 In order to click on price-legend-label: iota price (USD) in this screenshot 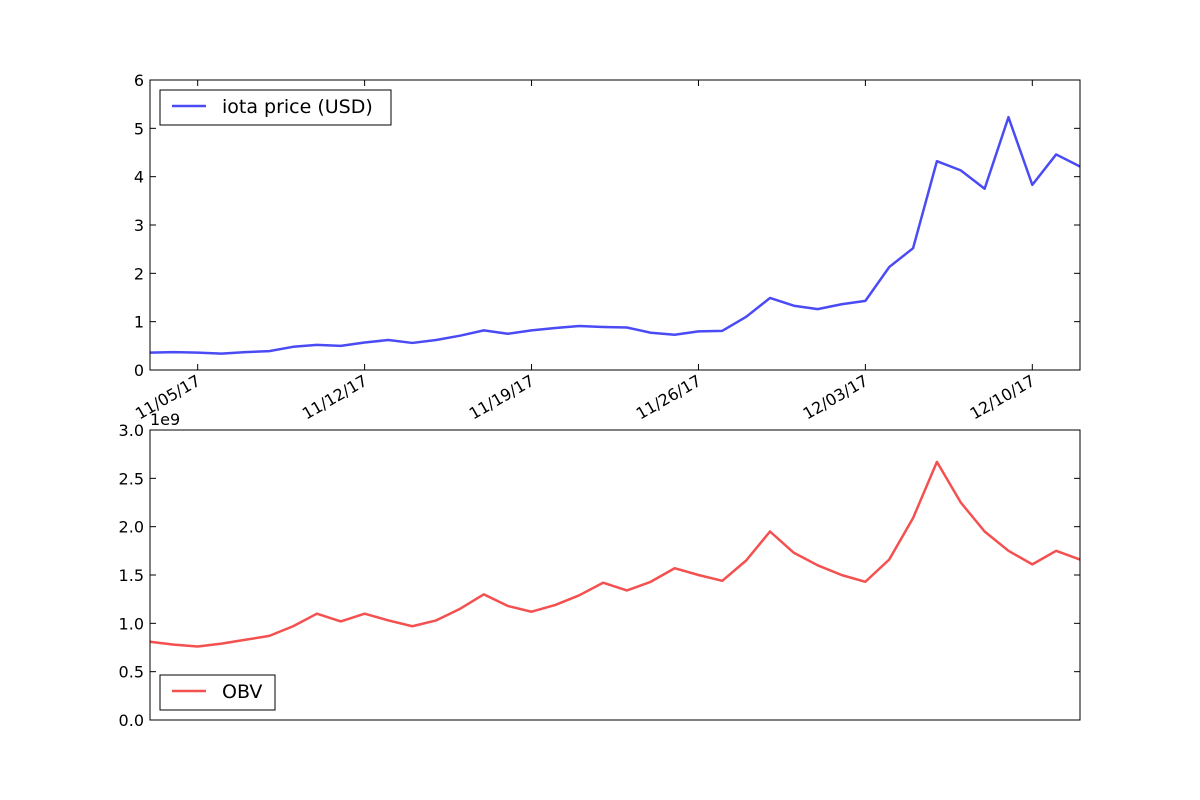, I will do `click(297, 107)`.